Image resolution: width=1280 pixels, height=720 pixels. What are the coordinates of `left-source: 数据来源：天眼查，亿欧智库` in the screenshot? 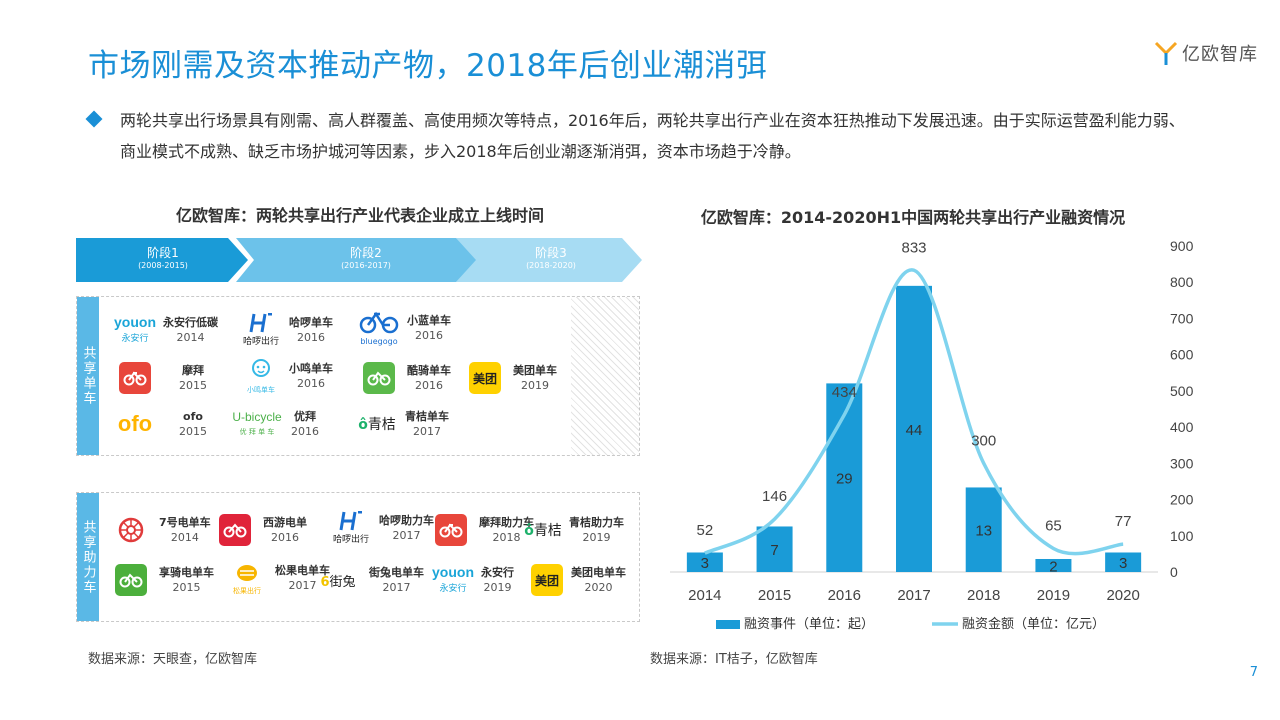 It's located at (173, 659).